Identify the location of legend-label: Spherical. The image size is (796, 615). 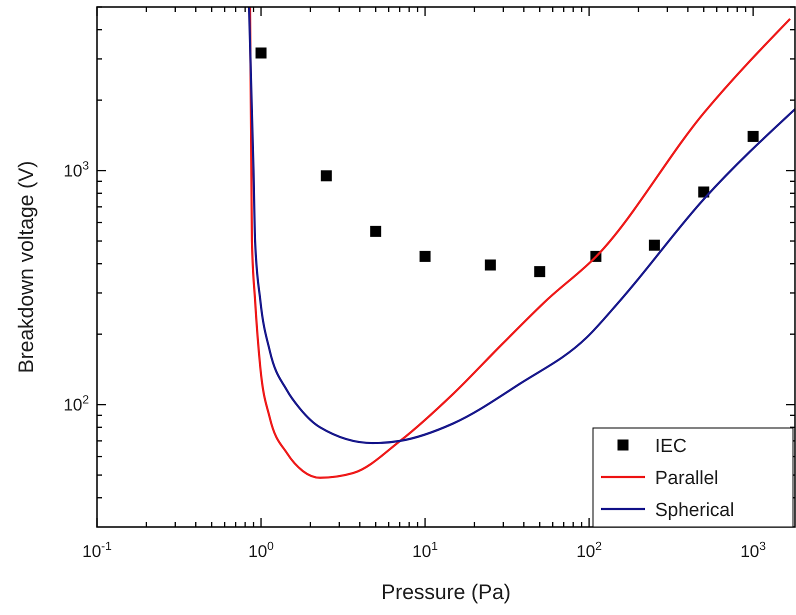
(694, 510).